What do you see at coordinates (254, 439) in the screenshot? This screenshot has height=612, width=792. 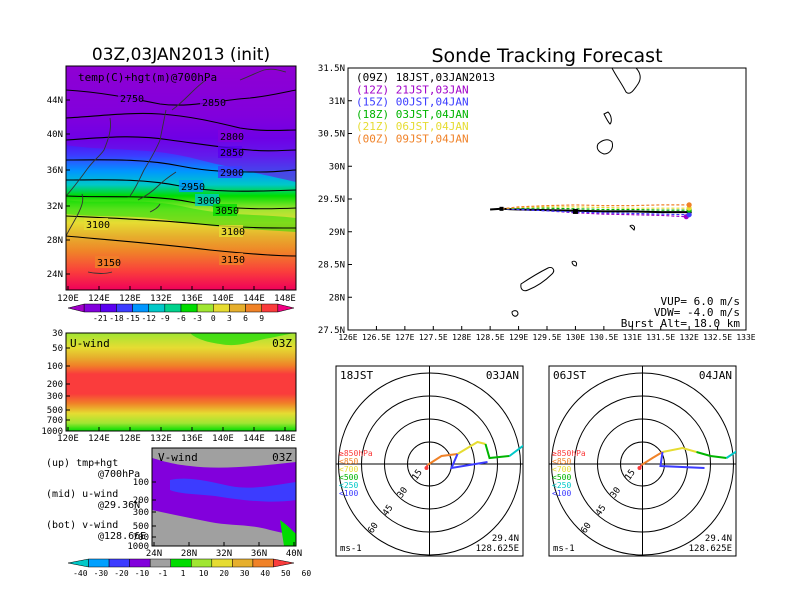 I see `lon-tick-label: 144E` at bounding box center [254, 439].